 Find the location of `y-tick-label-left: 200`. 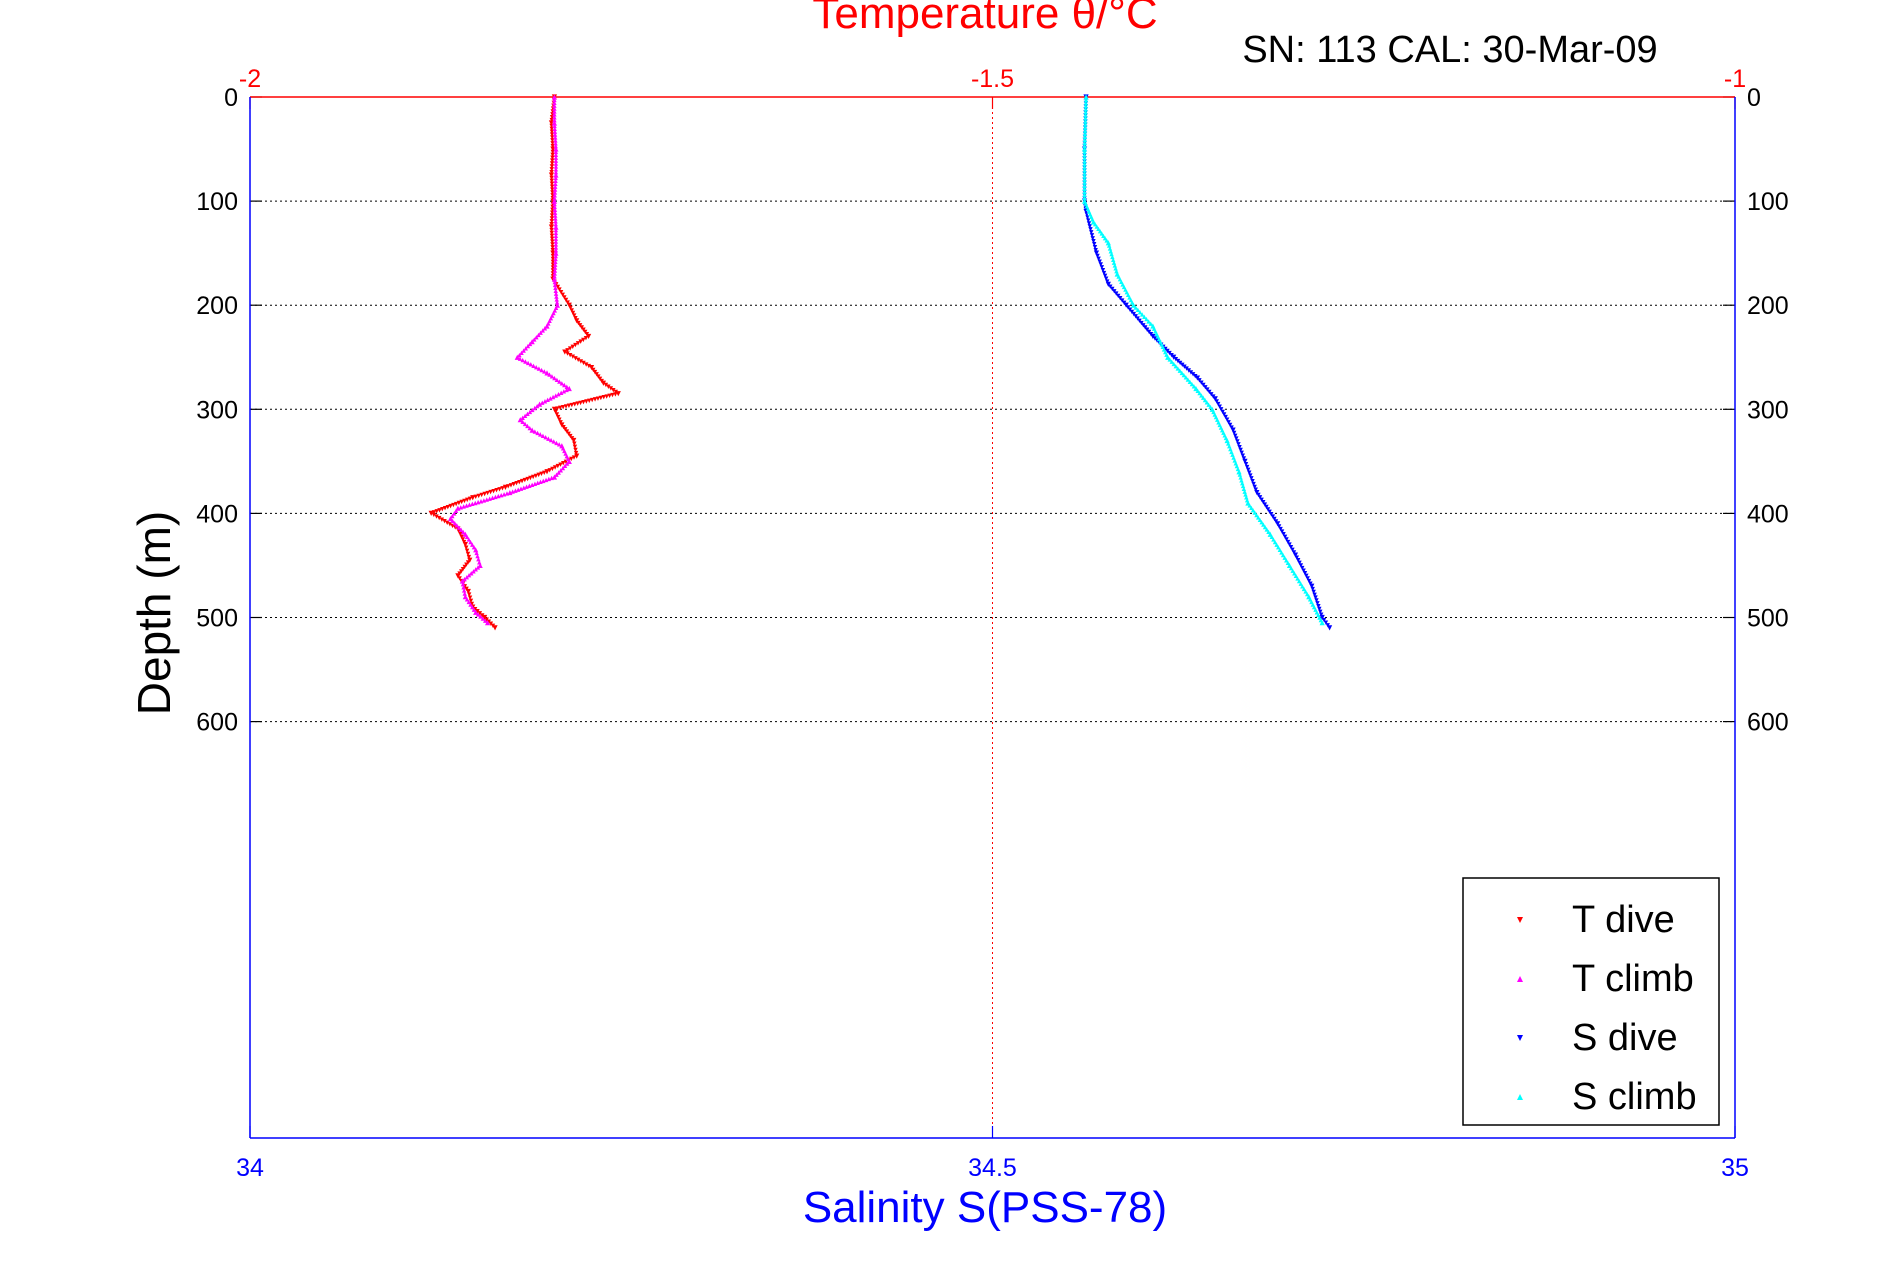

y-tick-label-left: 200 is located at coordinates (217, 306).